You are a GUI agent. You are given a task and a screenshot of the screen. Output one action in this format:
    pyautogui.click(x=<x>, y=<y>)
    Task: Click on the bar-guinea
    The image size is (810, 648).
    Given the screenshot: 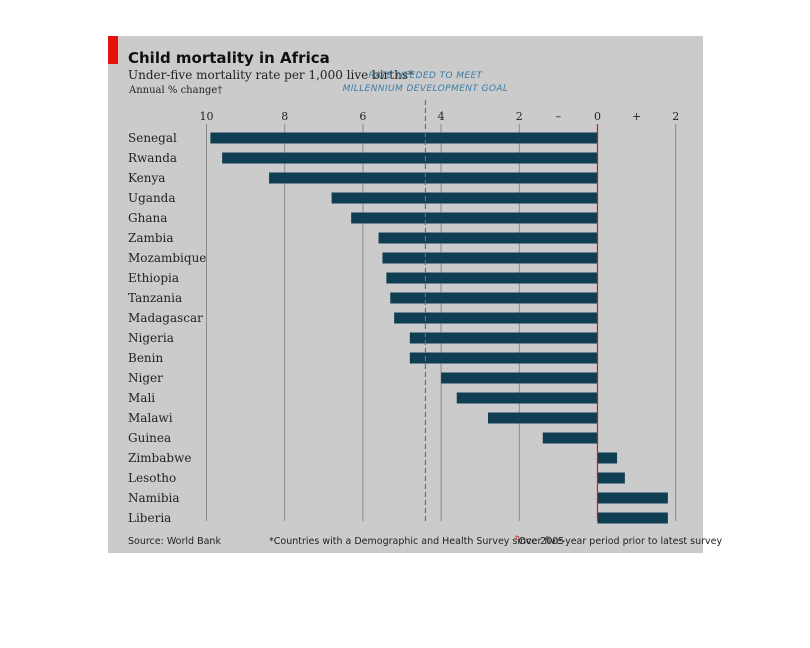 What is the action you would take?
    pyautogui.click(x=570, y=438)
    